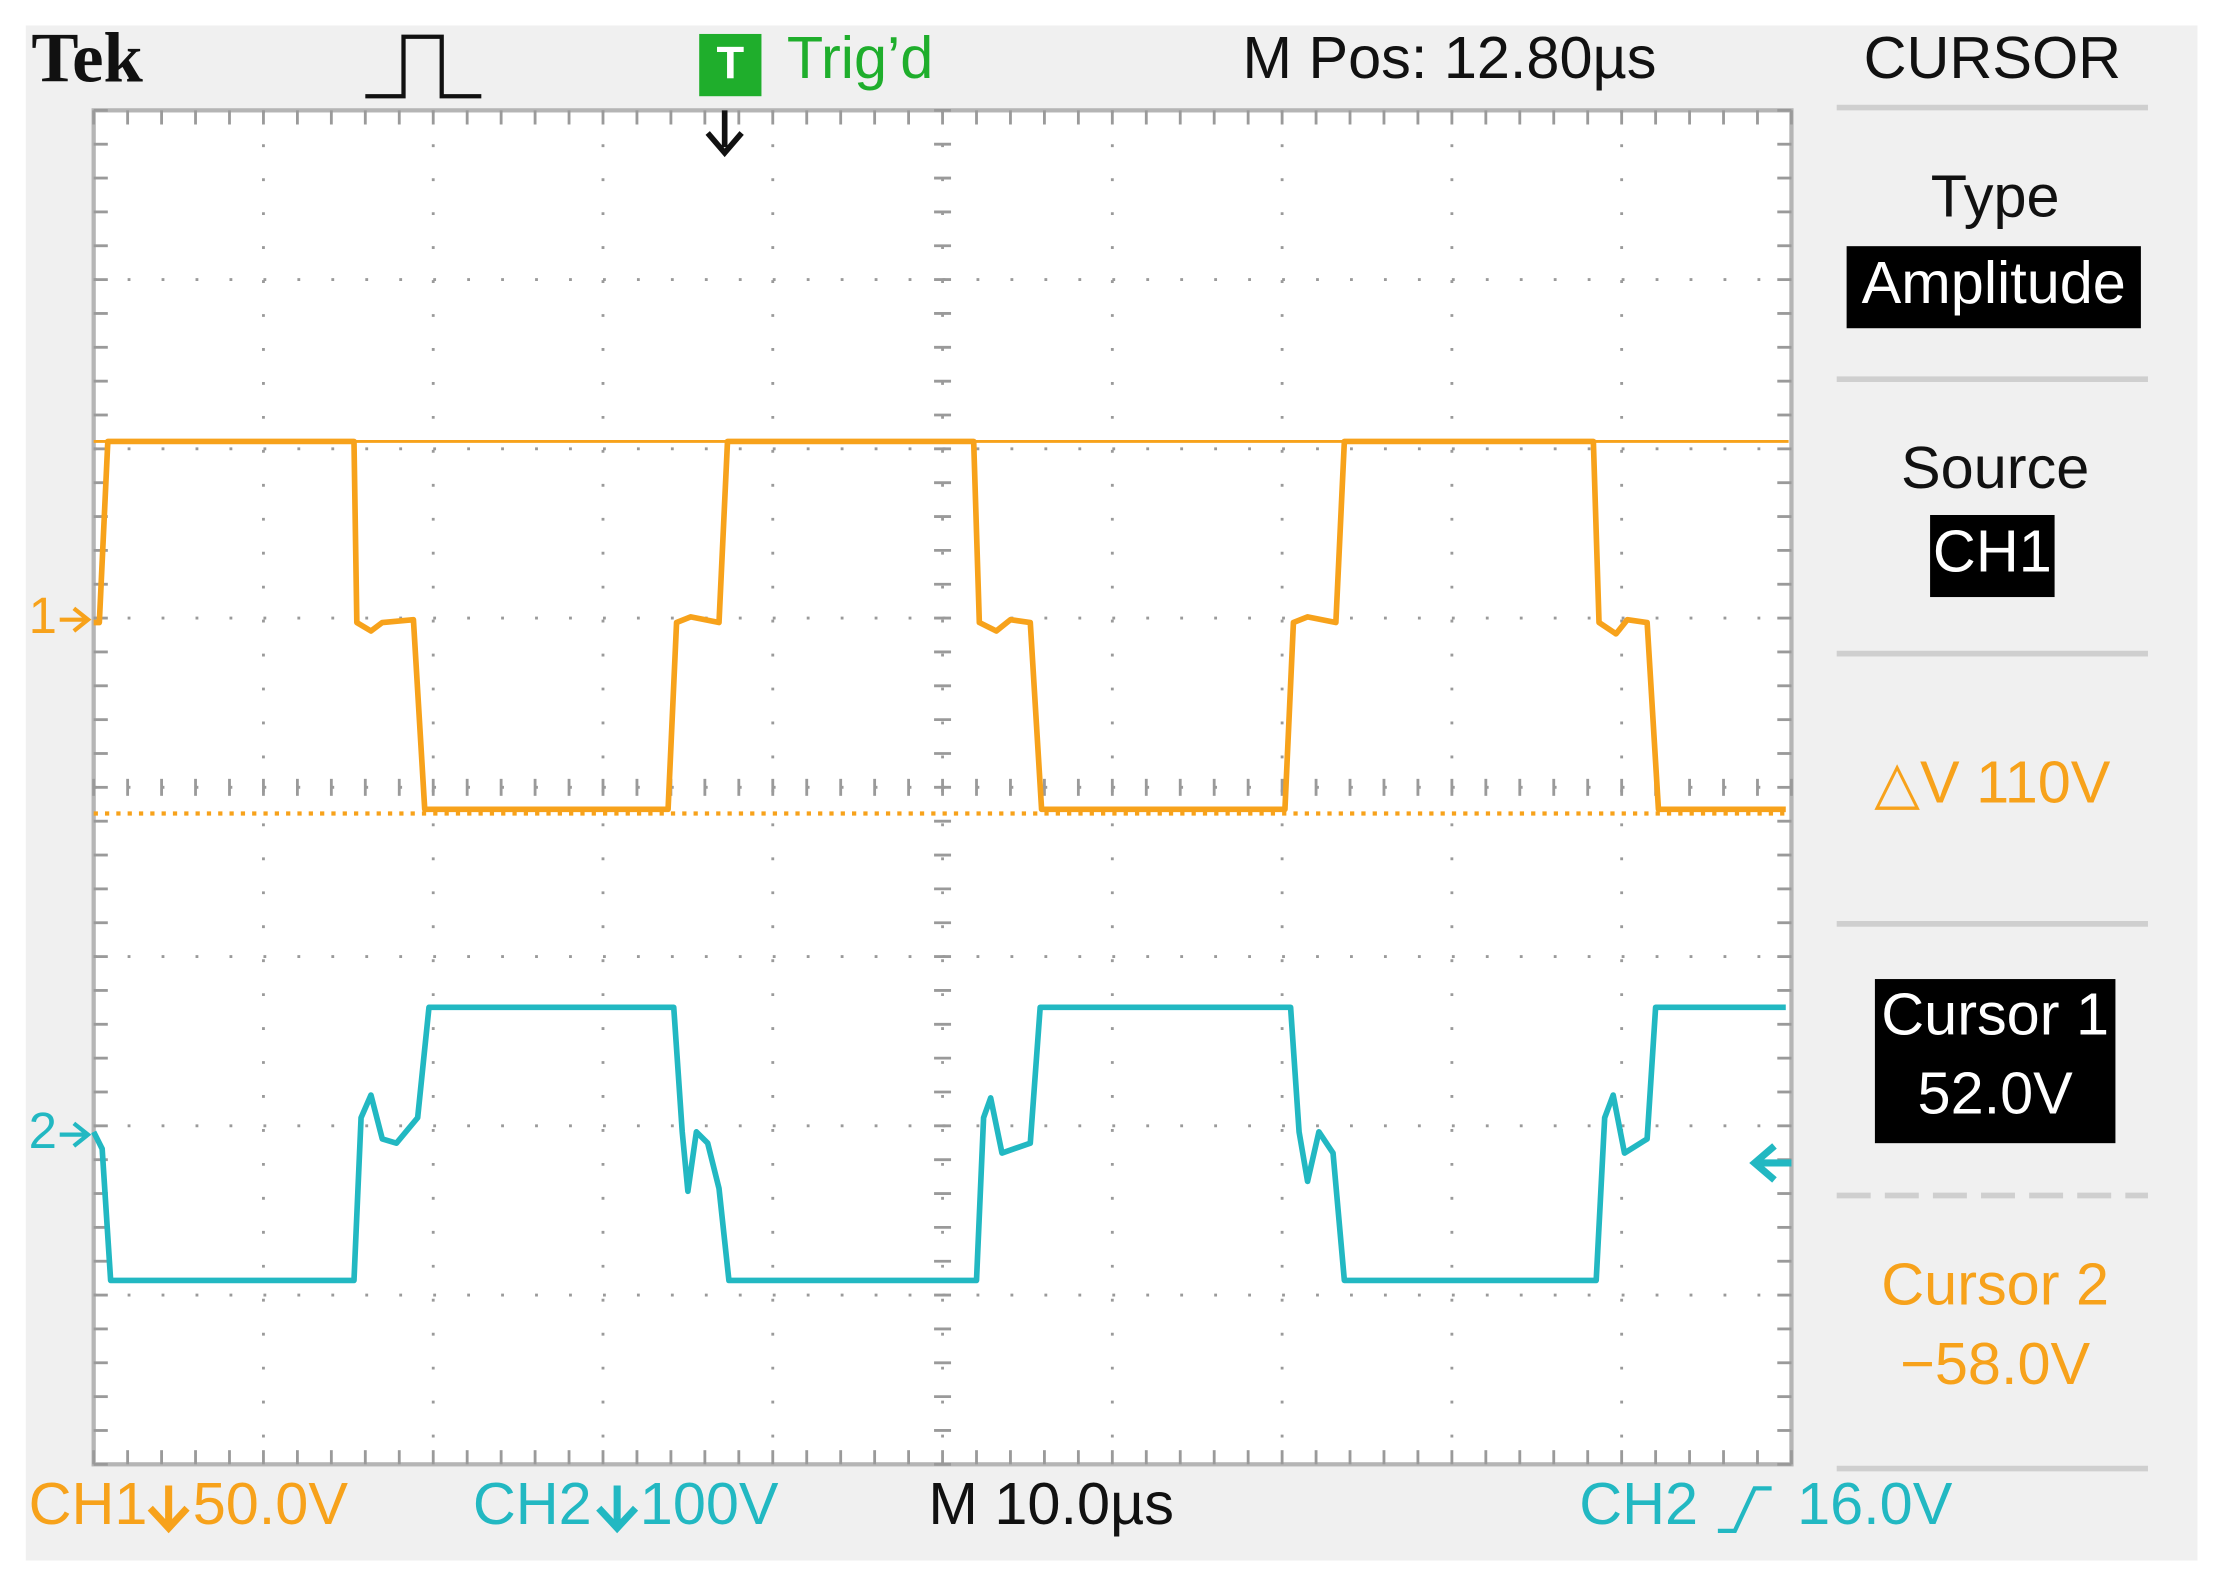 The height and width of the screenshot is (1586, 2219). Describe the element at coordinates (1992, 551) in the screenshot. I see `source-value: CH1` at that location.